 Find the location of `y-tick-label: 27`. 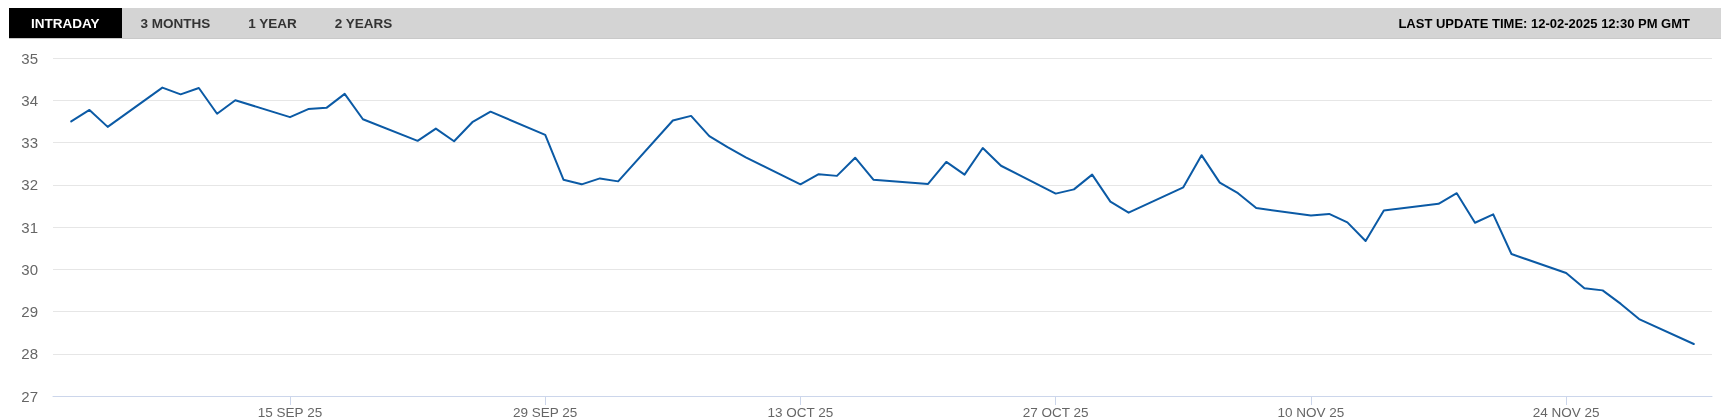

y-tick-label: 27 is located at coordinates (29, 396).